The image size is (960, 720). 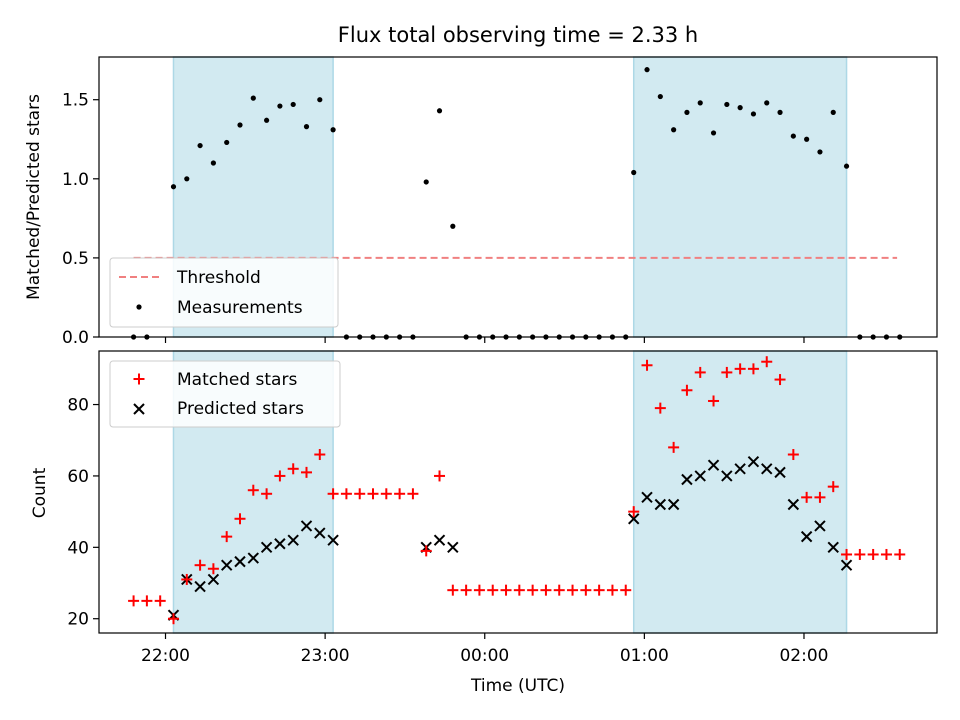 What do you see at coordinates (517, 686) in the screenshot?
I see `x-axis-label: Time (UTC)` at bounding box center [517, 686].